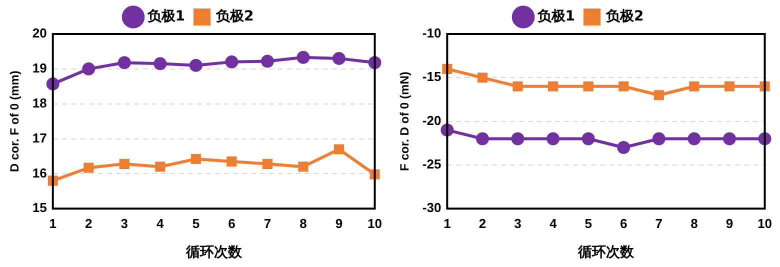 Image resolution: width=780 pixels, height=267 pixels. I want to click on y-axis-title: D cor. F of 0 (mm), so click(15, 121).